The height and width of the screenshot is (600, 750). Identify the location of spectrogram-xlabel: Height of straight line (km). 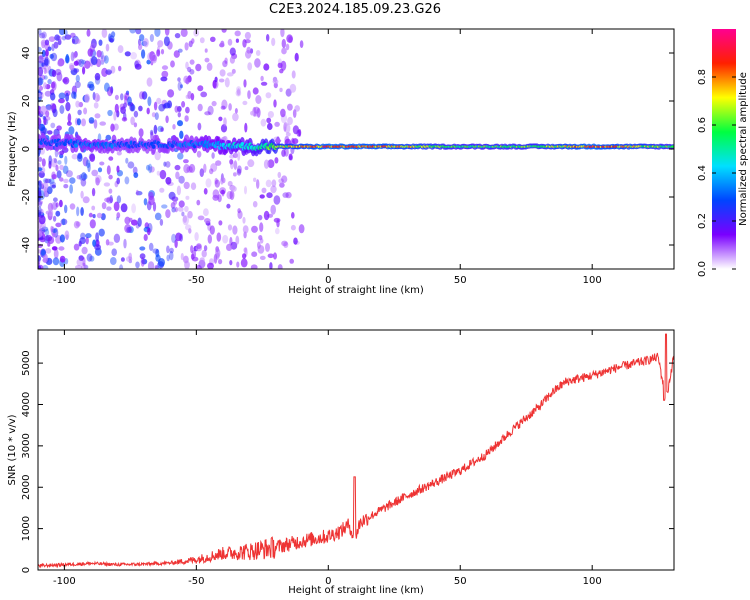
(356, 290).